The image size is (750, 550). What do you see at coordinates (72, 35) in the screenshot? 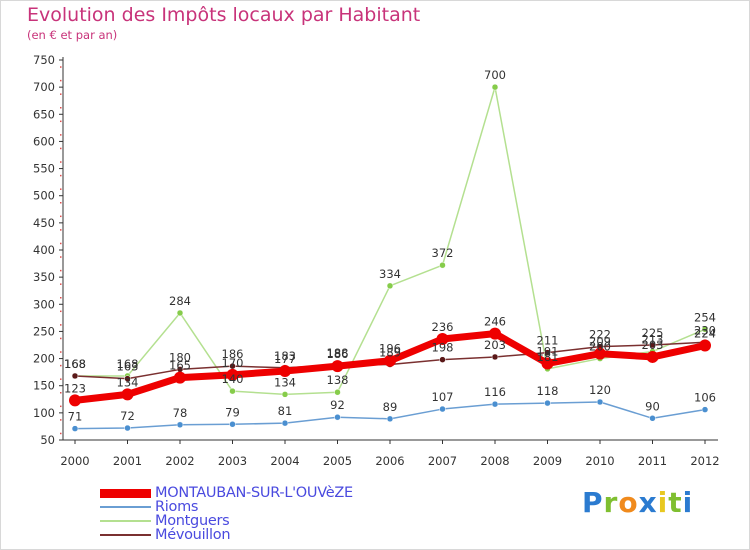
I see `chart-subtitle: (en € et par an)` at bounding box center [72, 35].